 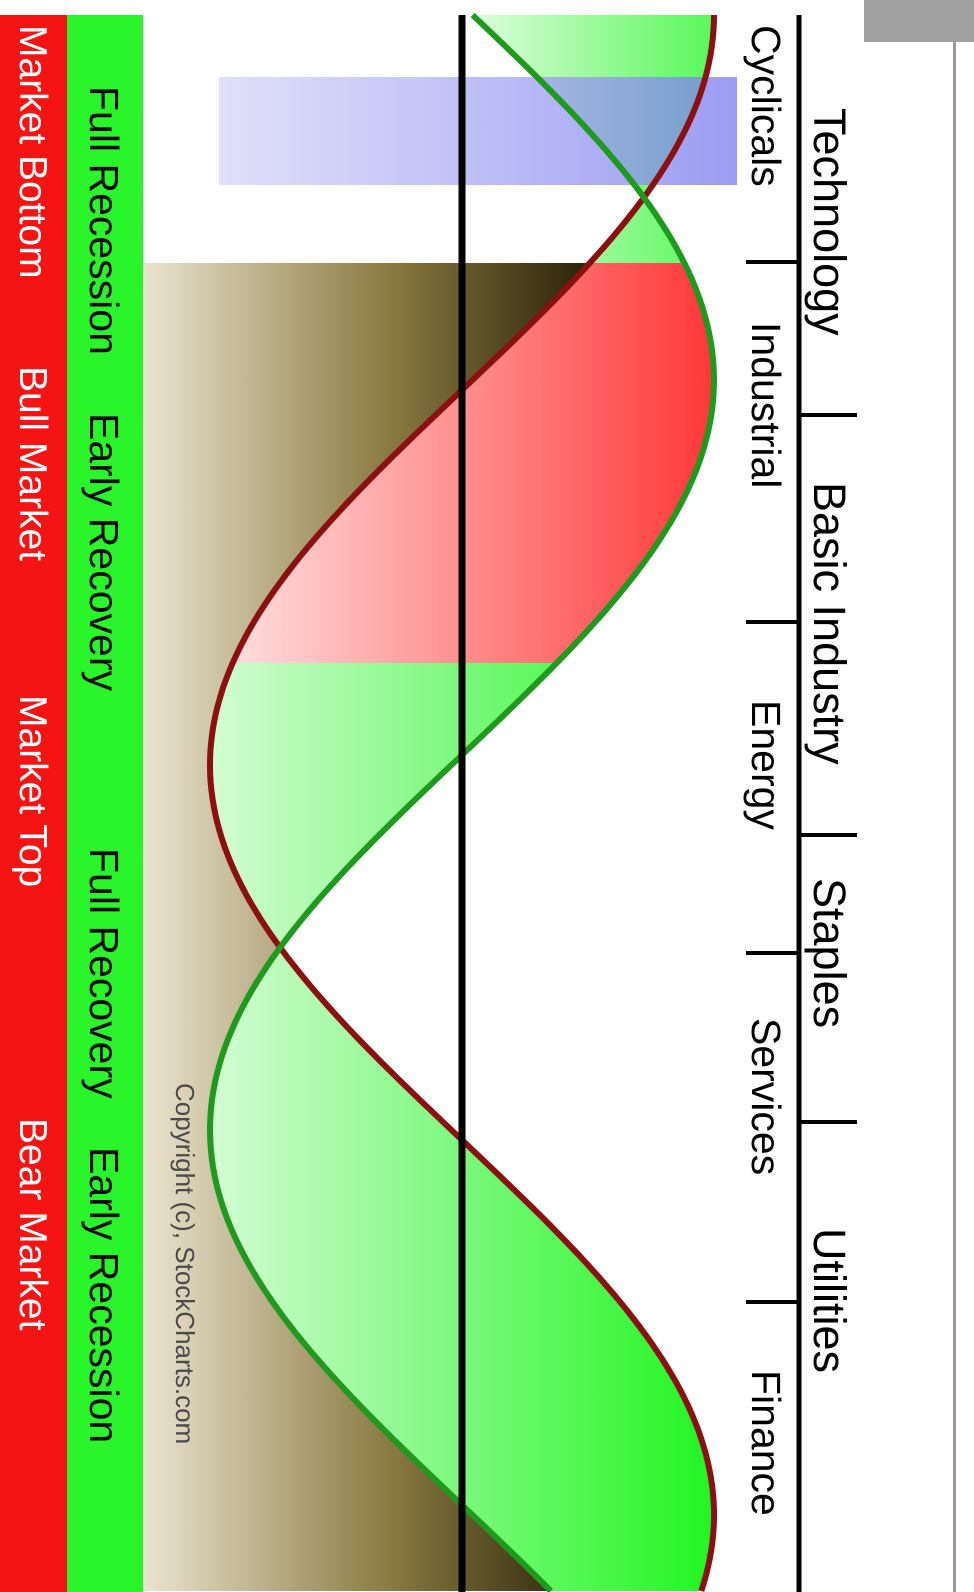 I want to click on sector-label-finance: Finance, so click(x=766, y=1443).